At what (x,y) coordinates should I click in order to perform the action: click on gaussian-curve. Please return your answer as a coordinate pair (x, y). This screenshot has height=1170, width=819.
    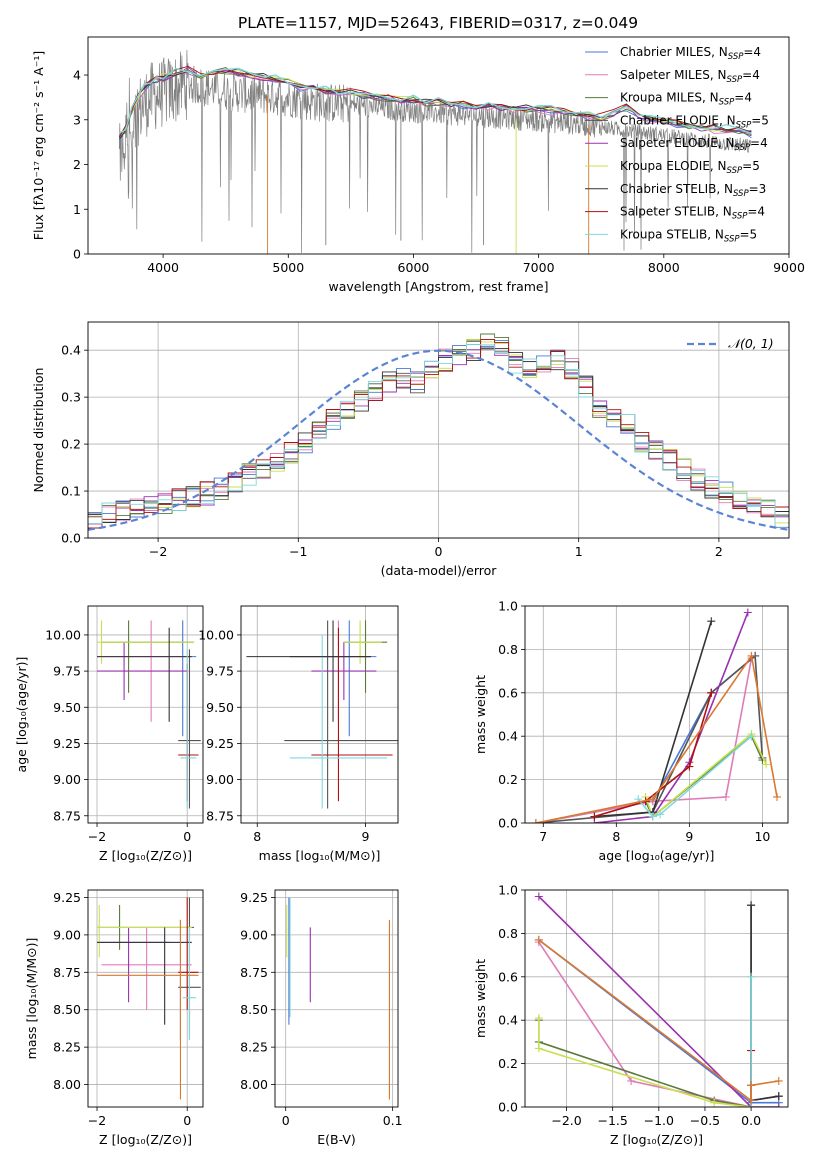
    Looking at the image, I should click on (438, 440).